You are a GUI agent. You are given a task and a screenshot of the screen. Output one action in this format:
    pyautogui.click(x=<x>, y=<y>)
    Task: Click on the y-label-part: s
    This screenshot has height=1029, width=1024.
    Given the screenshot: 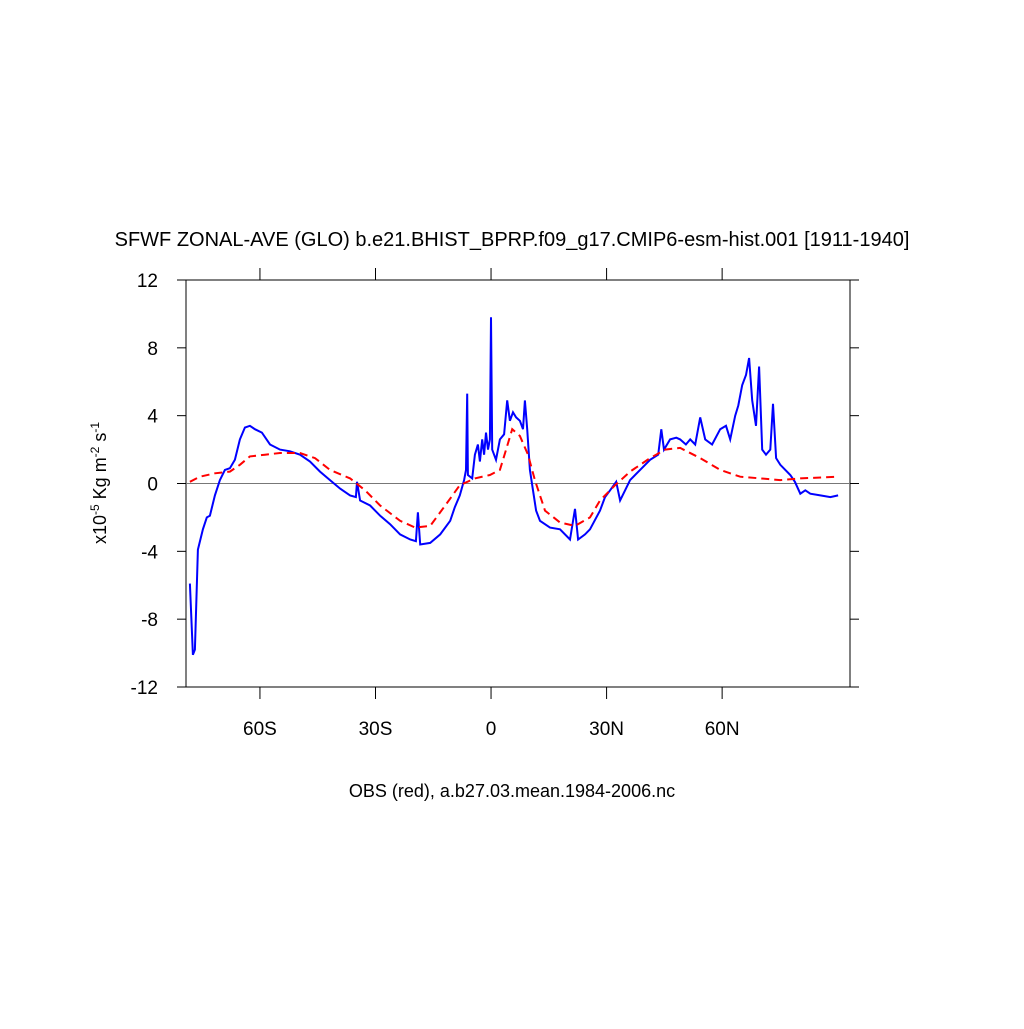 What is the action you would take?
    pyautogui.click(x=100, y=440)
    